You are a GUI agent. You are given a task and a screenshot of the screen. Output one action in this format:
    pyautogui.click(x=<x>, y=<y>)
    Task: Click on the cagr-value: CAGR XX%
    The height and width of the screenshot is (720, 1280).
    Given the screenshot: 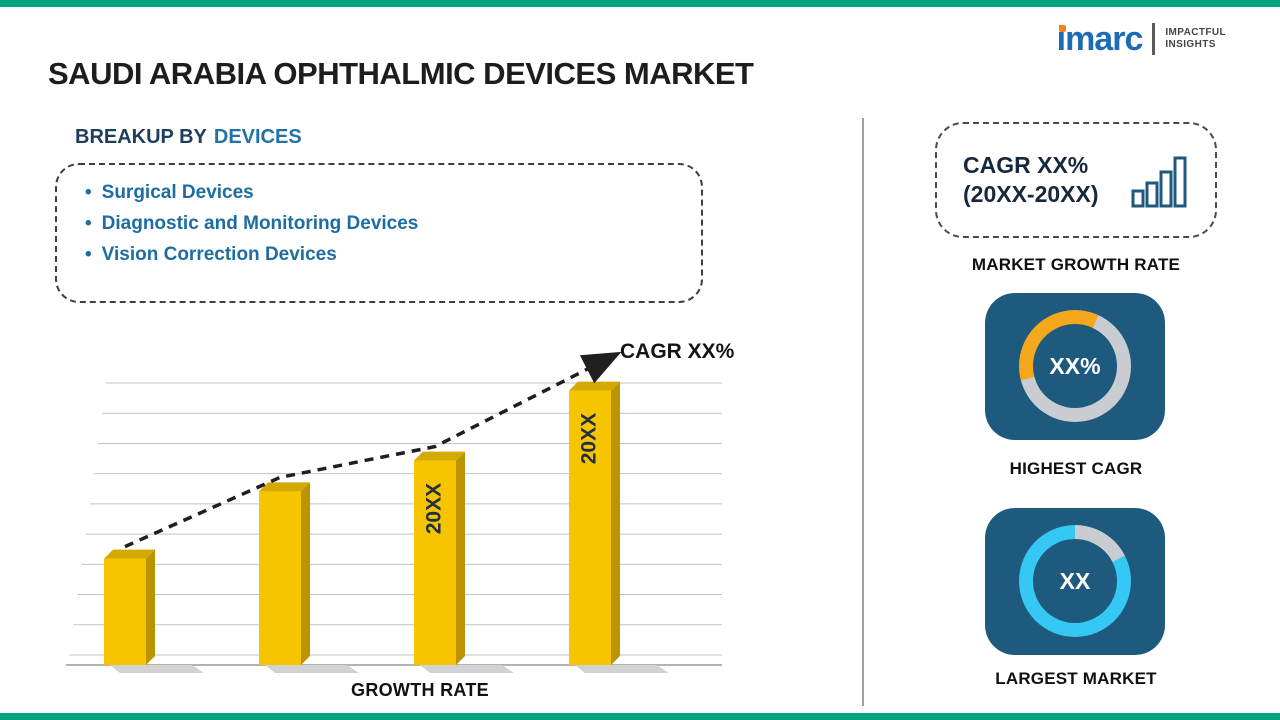 What is the action you would take?
    pyautogui.click(x=1026, y=165)
    